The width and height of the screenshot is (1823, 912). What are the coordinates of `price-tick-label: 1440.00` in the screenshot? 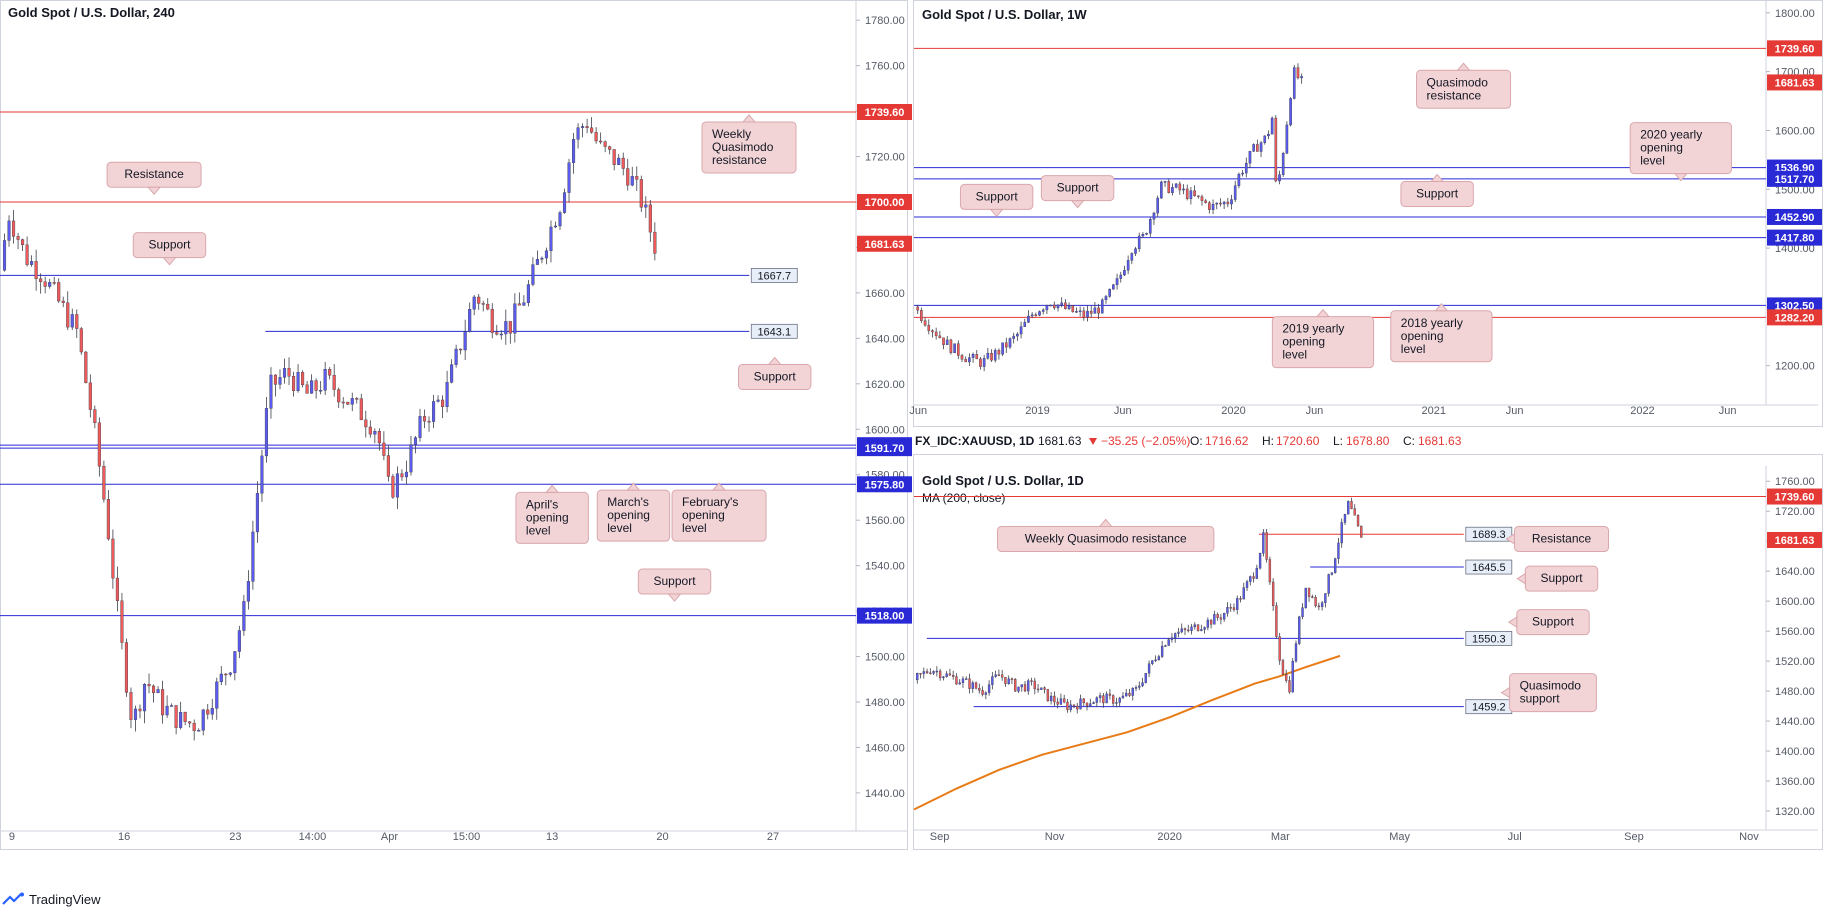 It's located at (885, 794).